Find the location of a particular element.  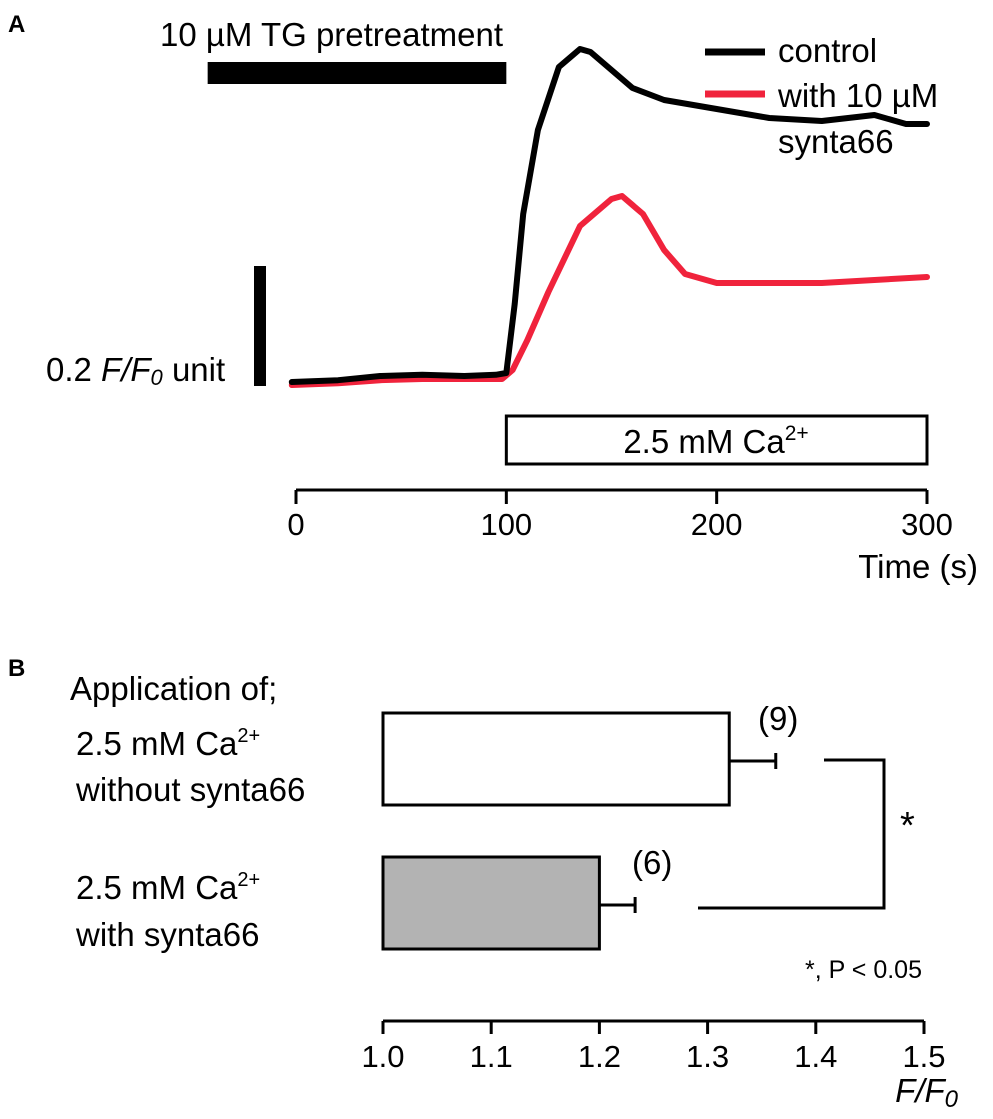

scale-bar-label: 0.2 F/F0 unit is located at coordinates (135, 370).